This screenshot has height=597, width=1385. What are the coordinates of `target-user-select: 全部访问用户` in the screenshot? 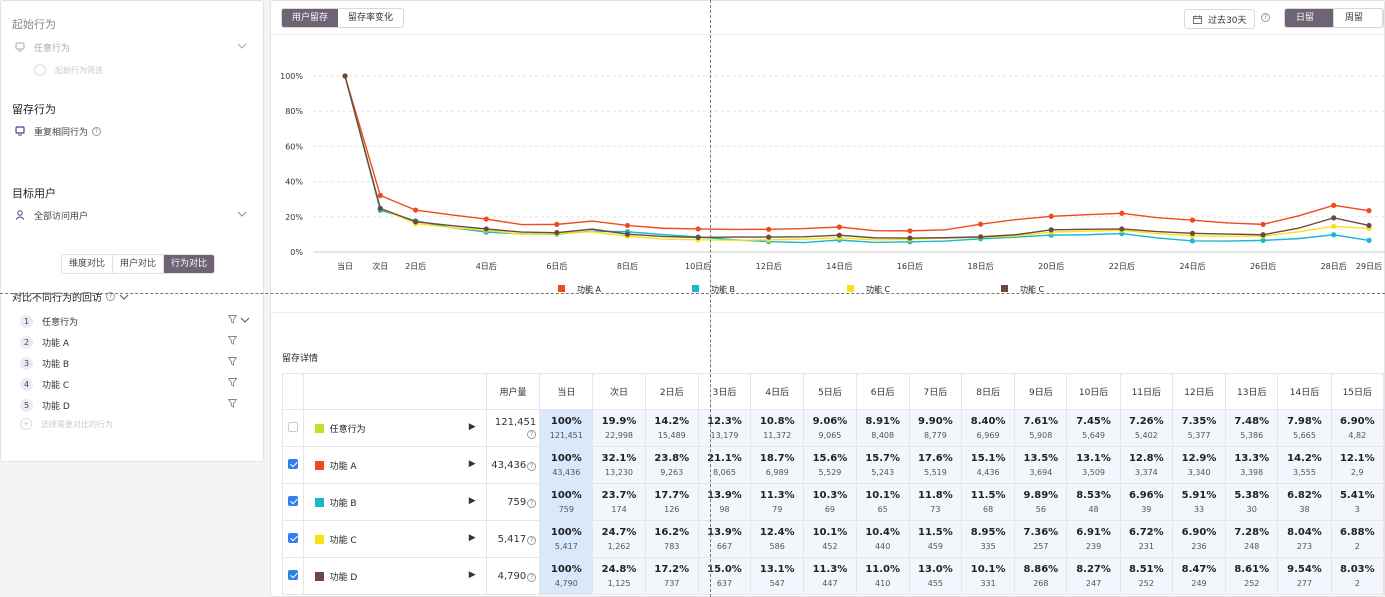 It's located at (130, 215).